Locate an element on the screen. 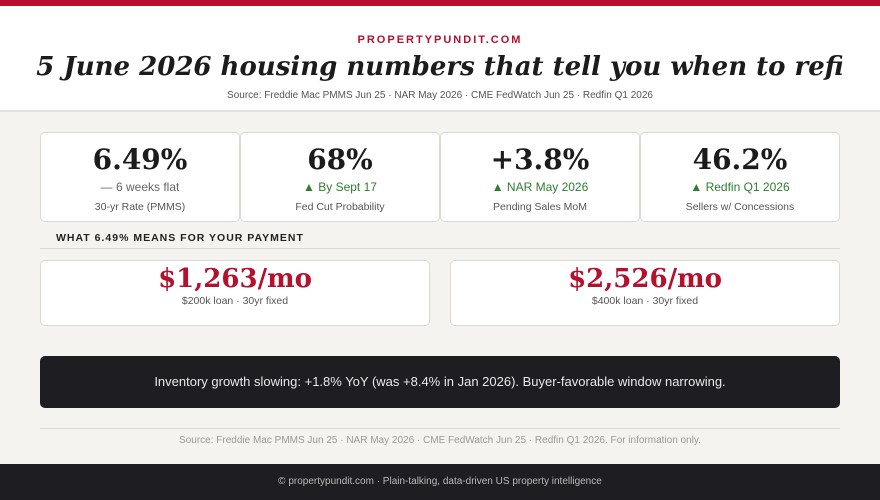  stat-value: 6.49% is located at coordinates (140, 159).